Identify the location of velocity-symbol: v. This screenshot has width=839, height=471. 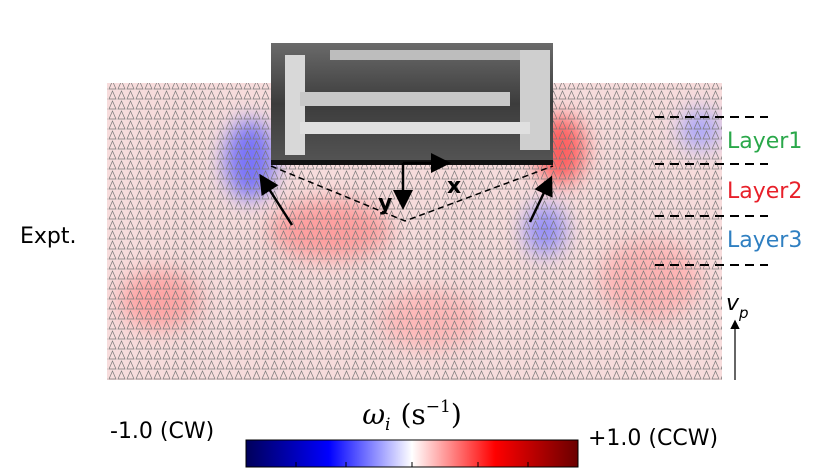
(733, 303).